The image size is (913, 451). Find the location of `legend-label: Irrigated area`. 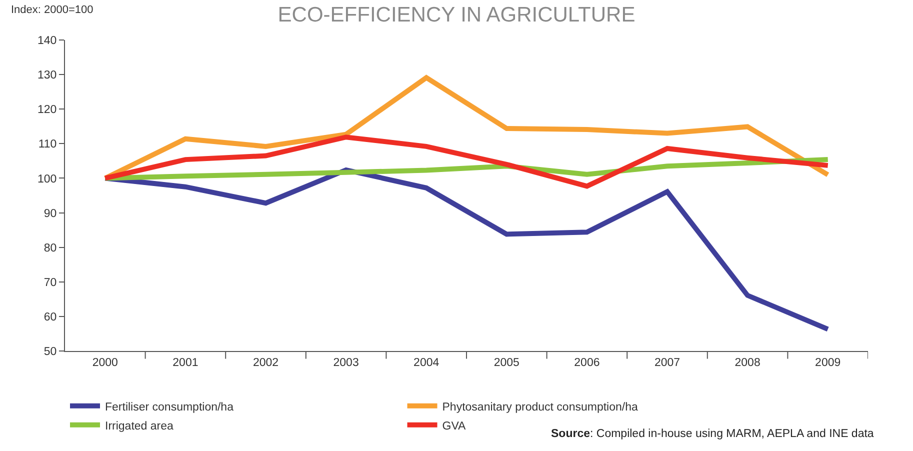

legend-label: Irrigated area is located at coordinates (139, 426).